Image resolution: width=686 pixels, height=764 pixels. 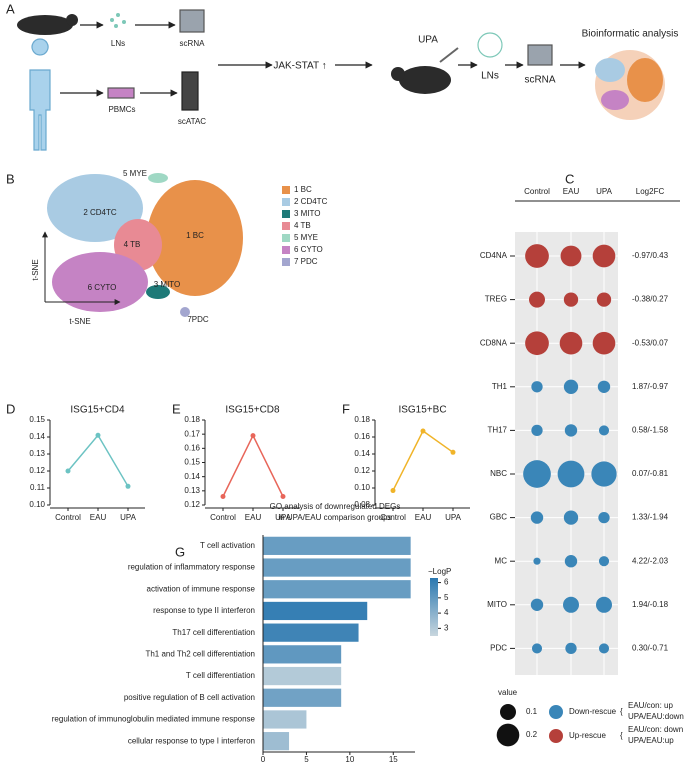 I want to click on size-legend-label: 0.2, so click(x=532, y=734).